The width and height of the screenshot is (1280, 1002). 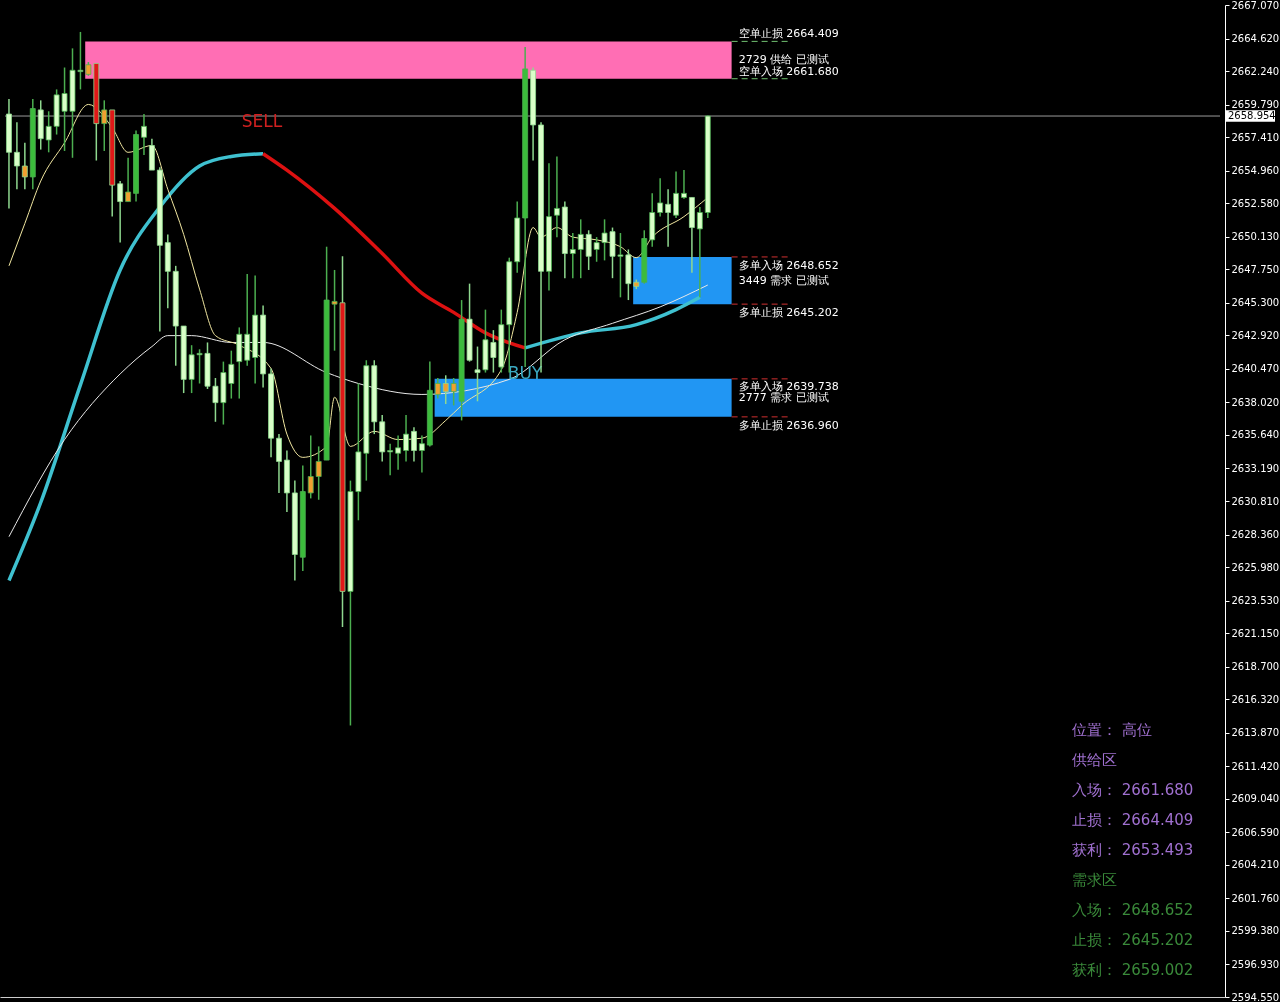 I want to click on ref-line-label: 空单入场 2661.680, so click(x=788, y=71).